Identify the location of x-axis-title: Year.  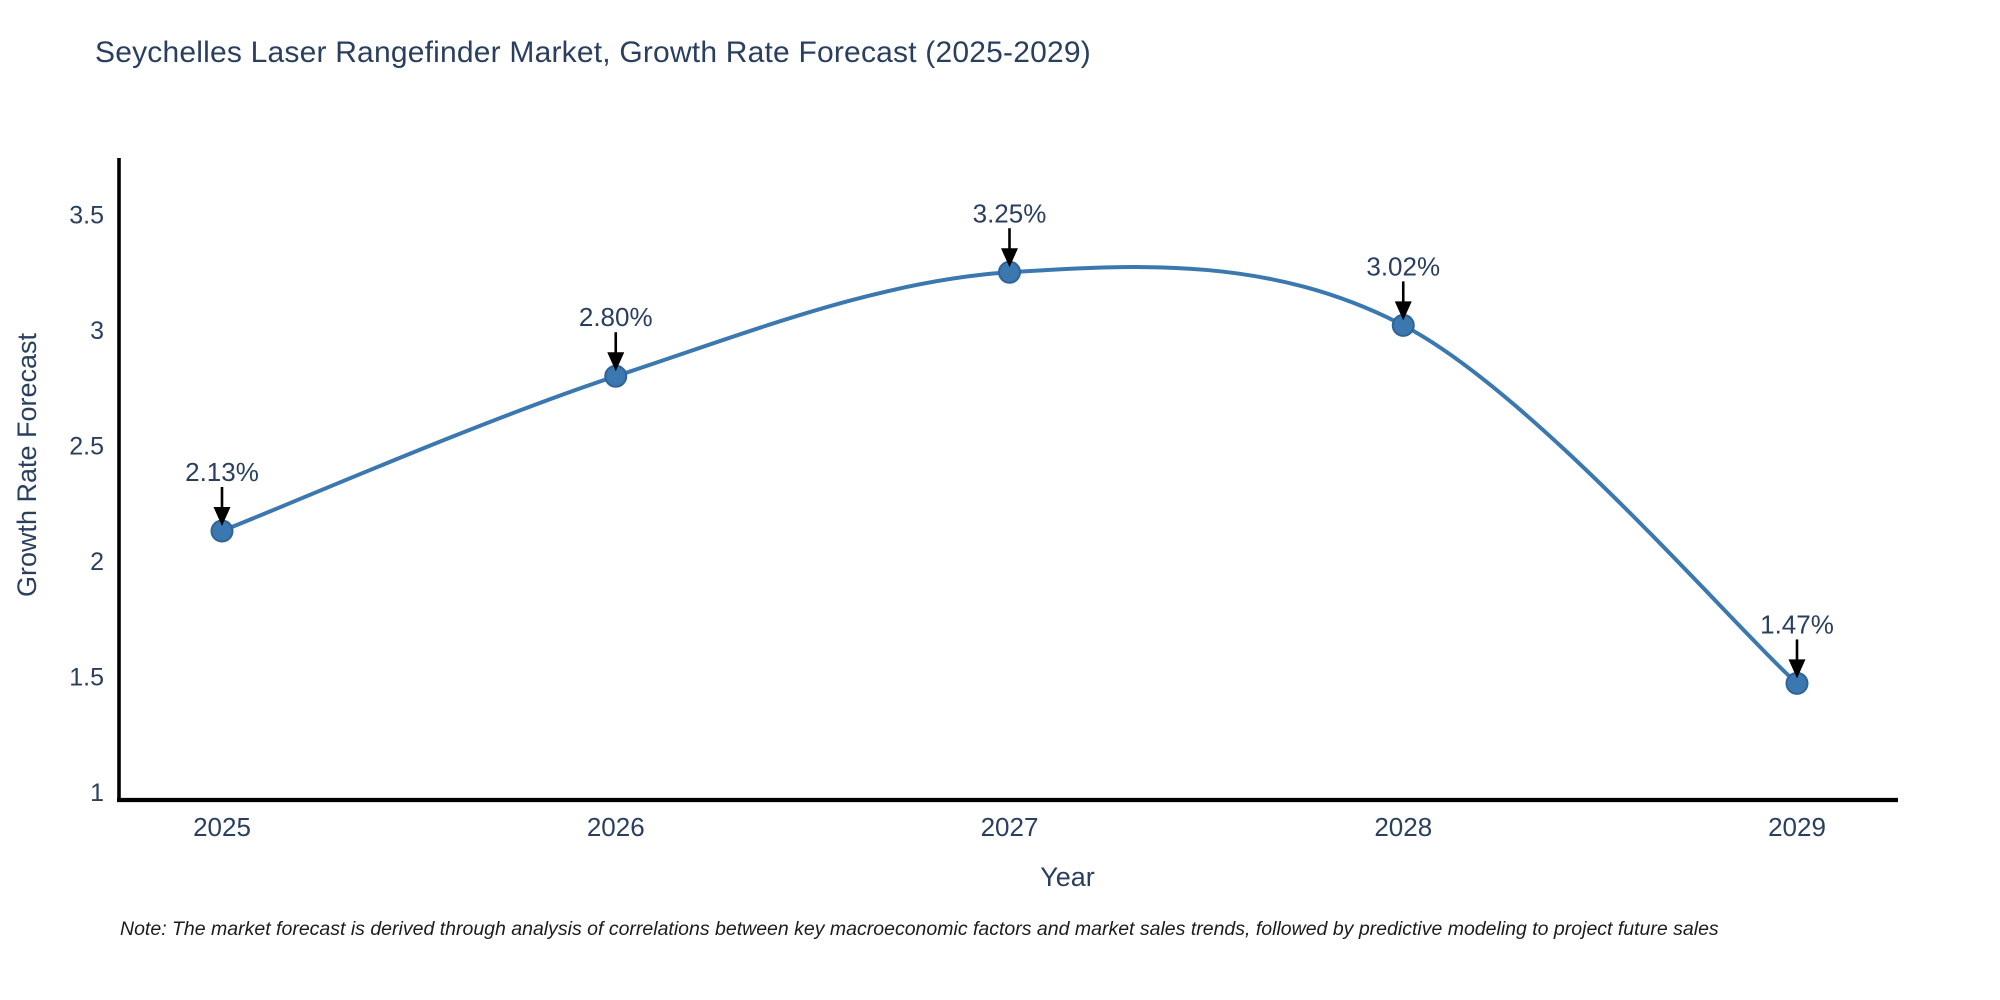
(1067, 877).